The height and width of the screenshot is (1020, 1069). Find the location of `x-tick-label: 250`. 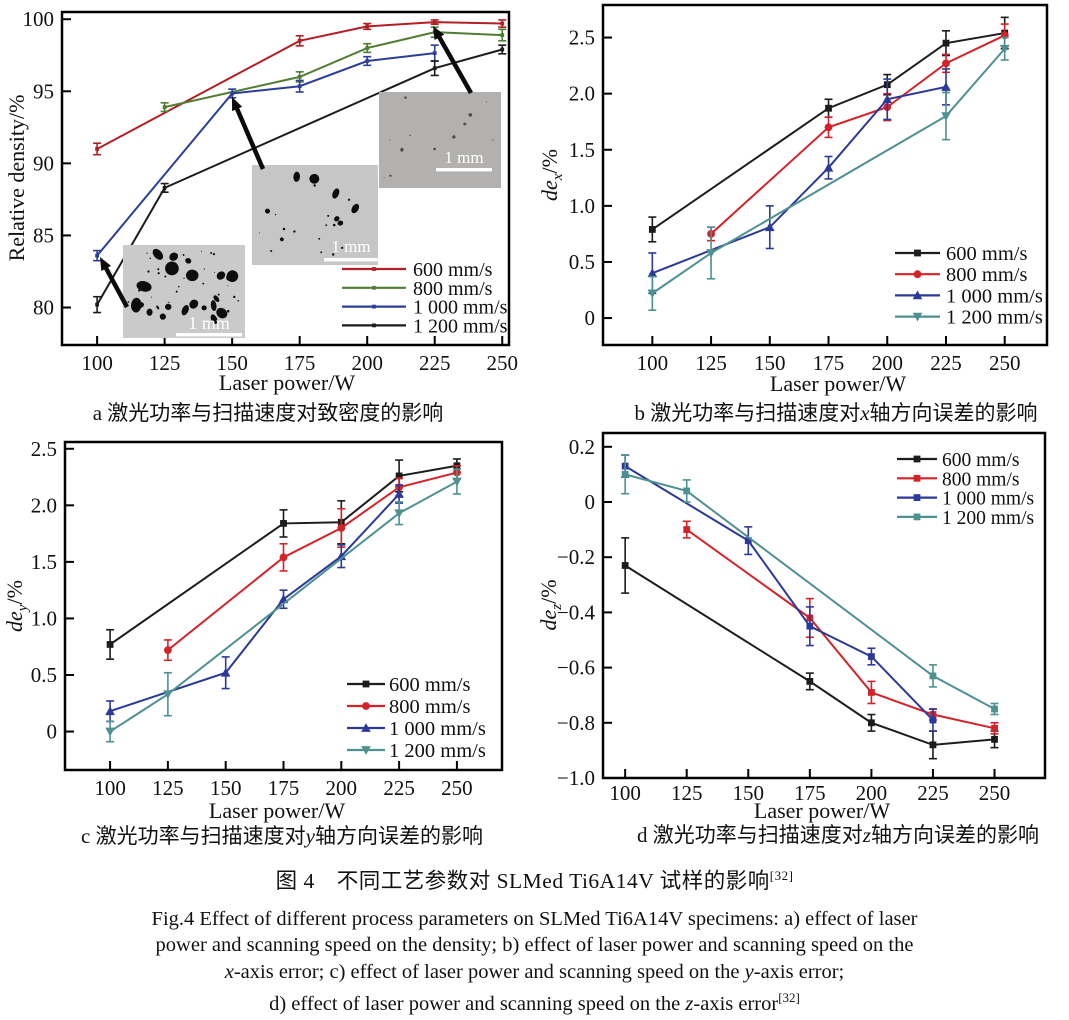

x-tick-label: 250 is located at coordinates (457, 788).